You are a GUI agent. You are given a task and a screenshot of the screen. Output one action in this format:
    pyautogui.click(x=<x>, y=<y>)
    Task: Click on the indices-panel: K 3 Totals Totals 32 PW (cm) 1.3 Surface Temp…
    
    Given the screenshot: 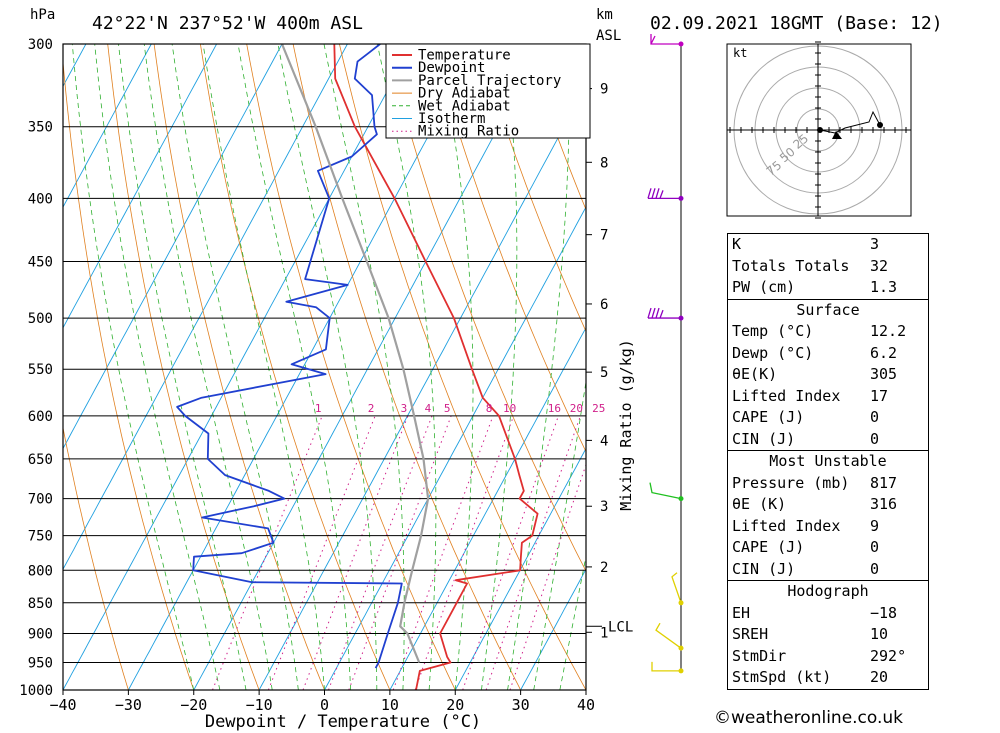 What is the action you would take?
    pyautogui.click(x=828, y=461)
    